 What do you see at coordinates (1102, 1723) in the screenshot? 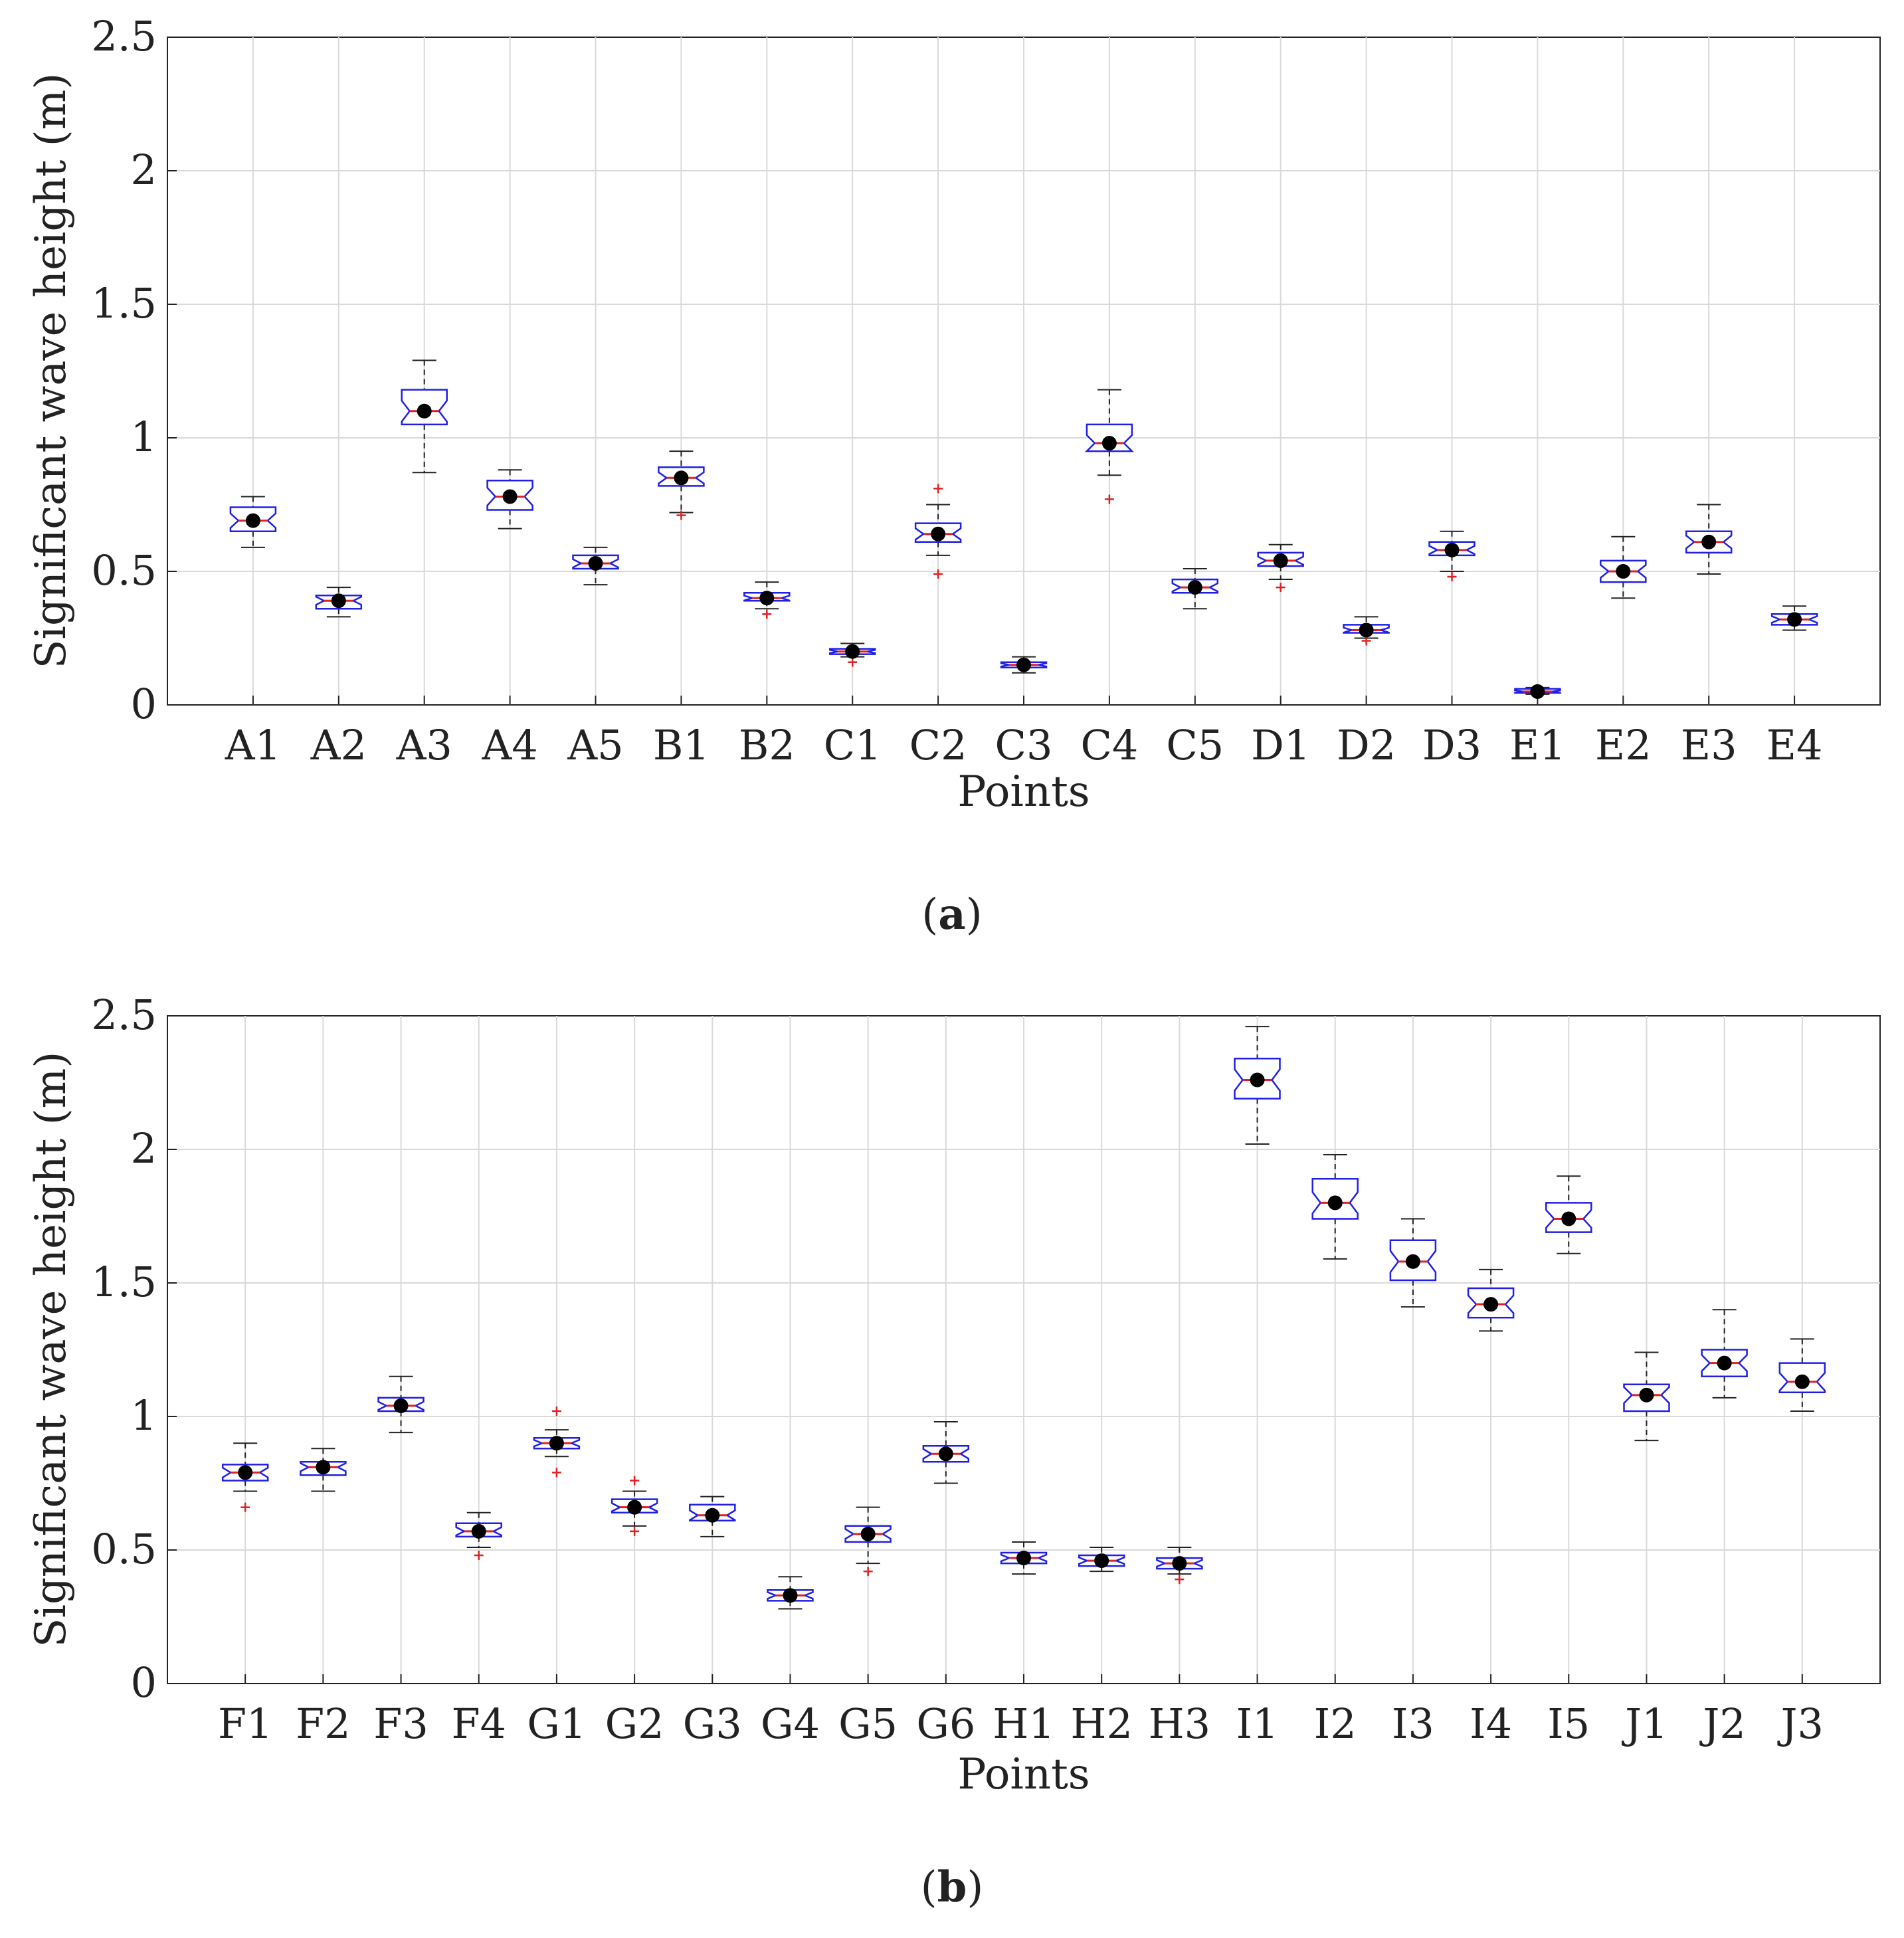
I see `x-tick-label: H2` at bounding box center [1102, 1723].